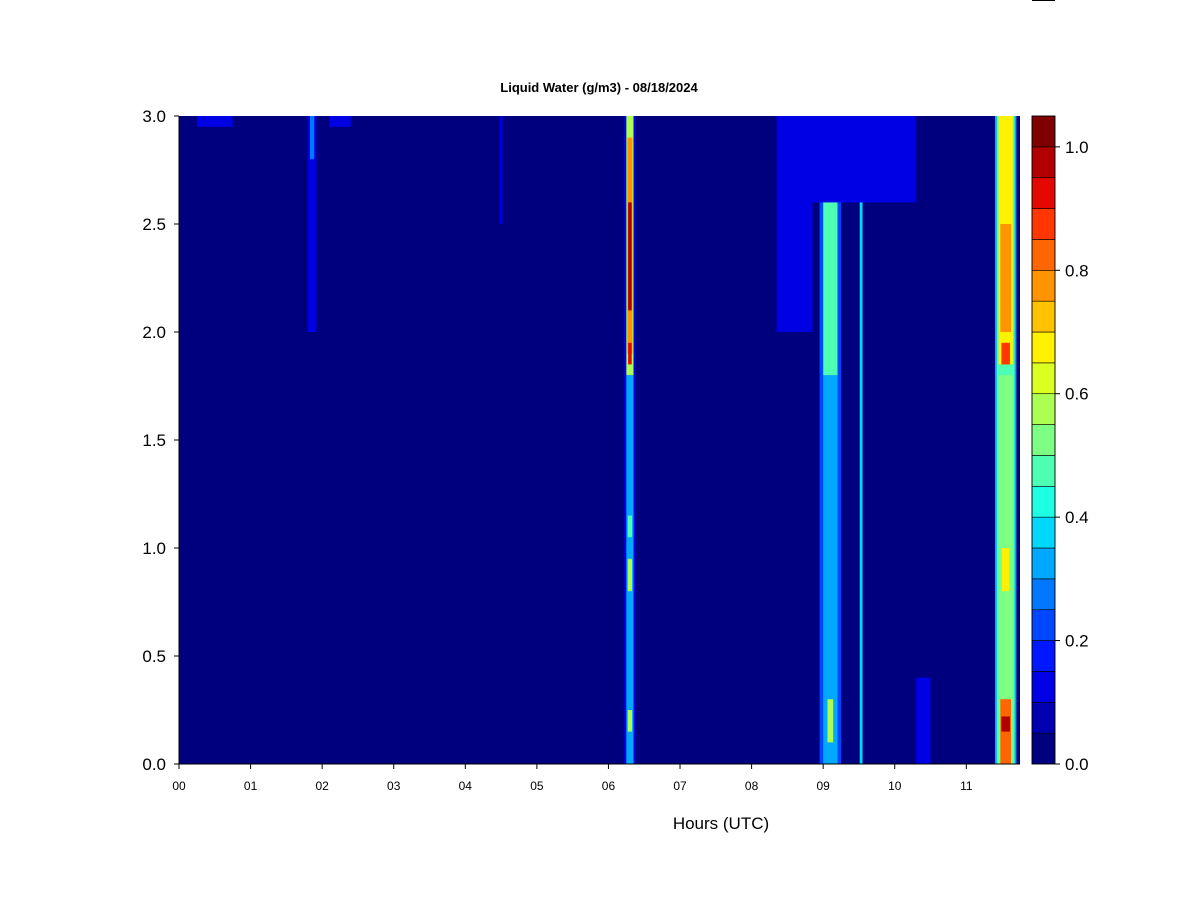 Image resolution: width=1200 pixels, height=900 pixels. Describe the element at coordinates (179, 786) in the screenshot. I see `x-tick-label: 00` at that location.